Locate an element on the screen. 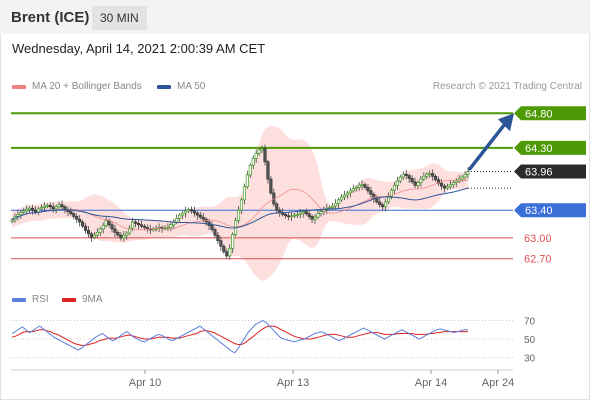  ma50-legend-label: MA 50 is located at coordinates (191, 86).